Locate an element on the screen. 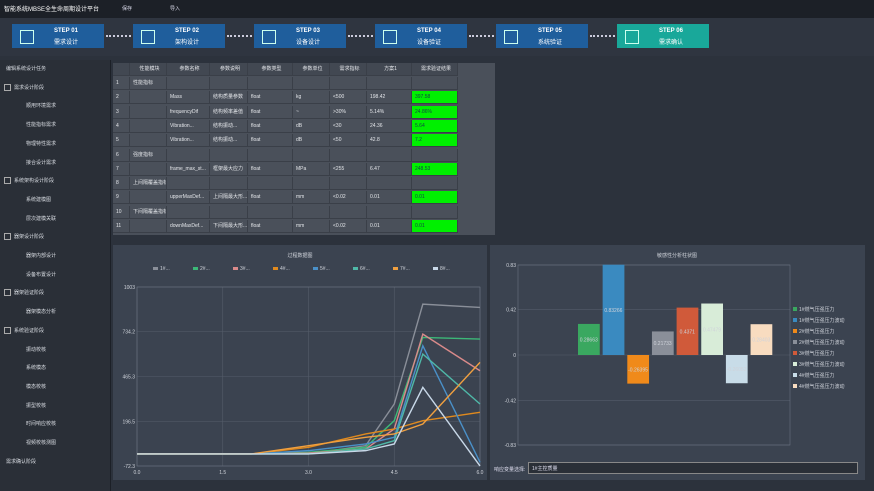  menu-import: 导入 is located at coordinates (175, 9).